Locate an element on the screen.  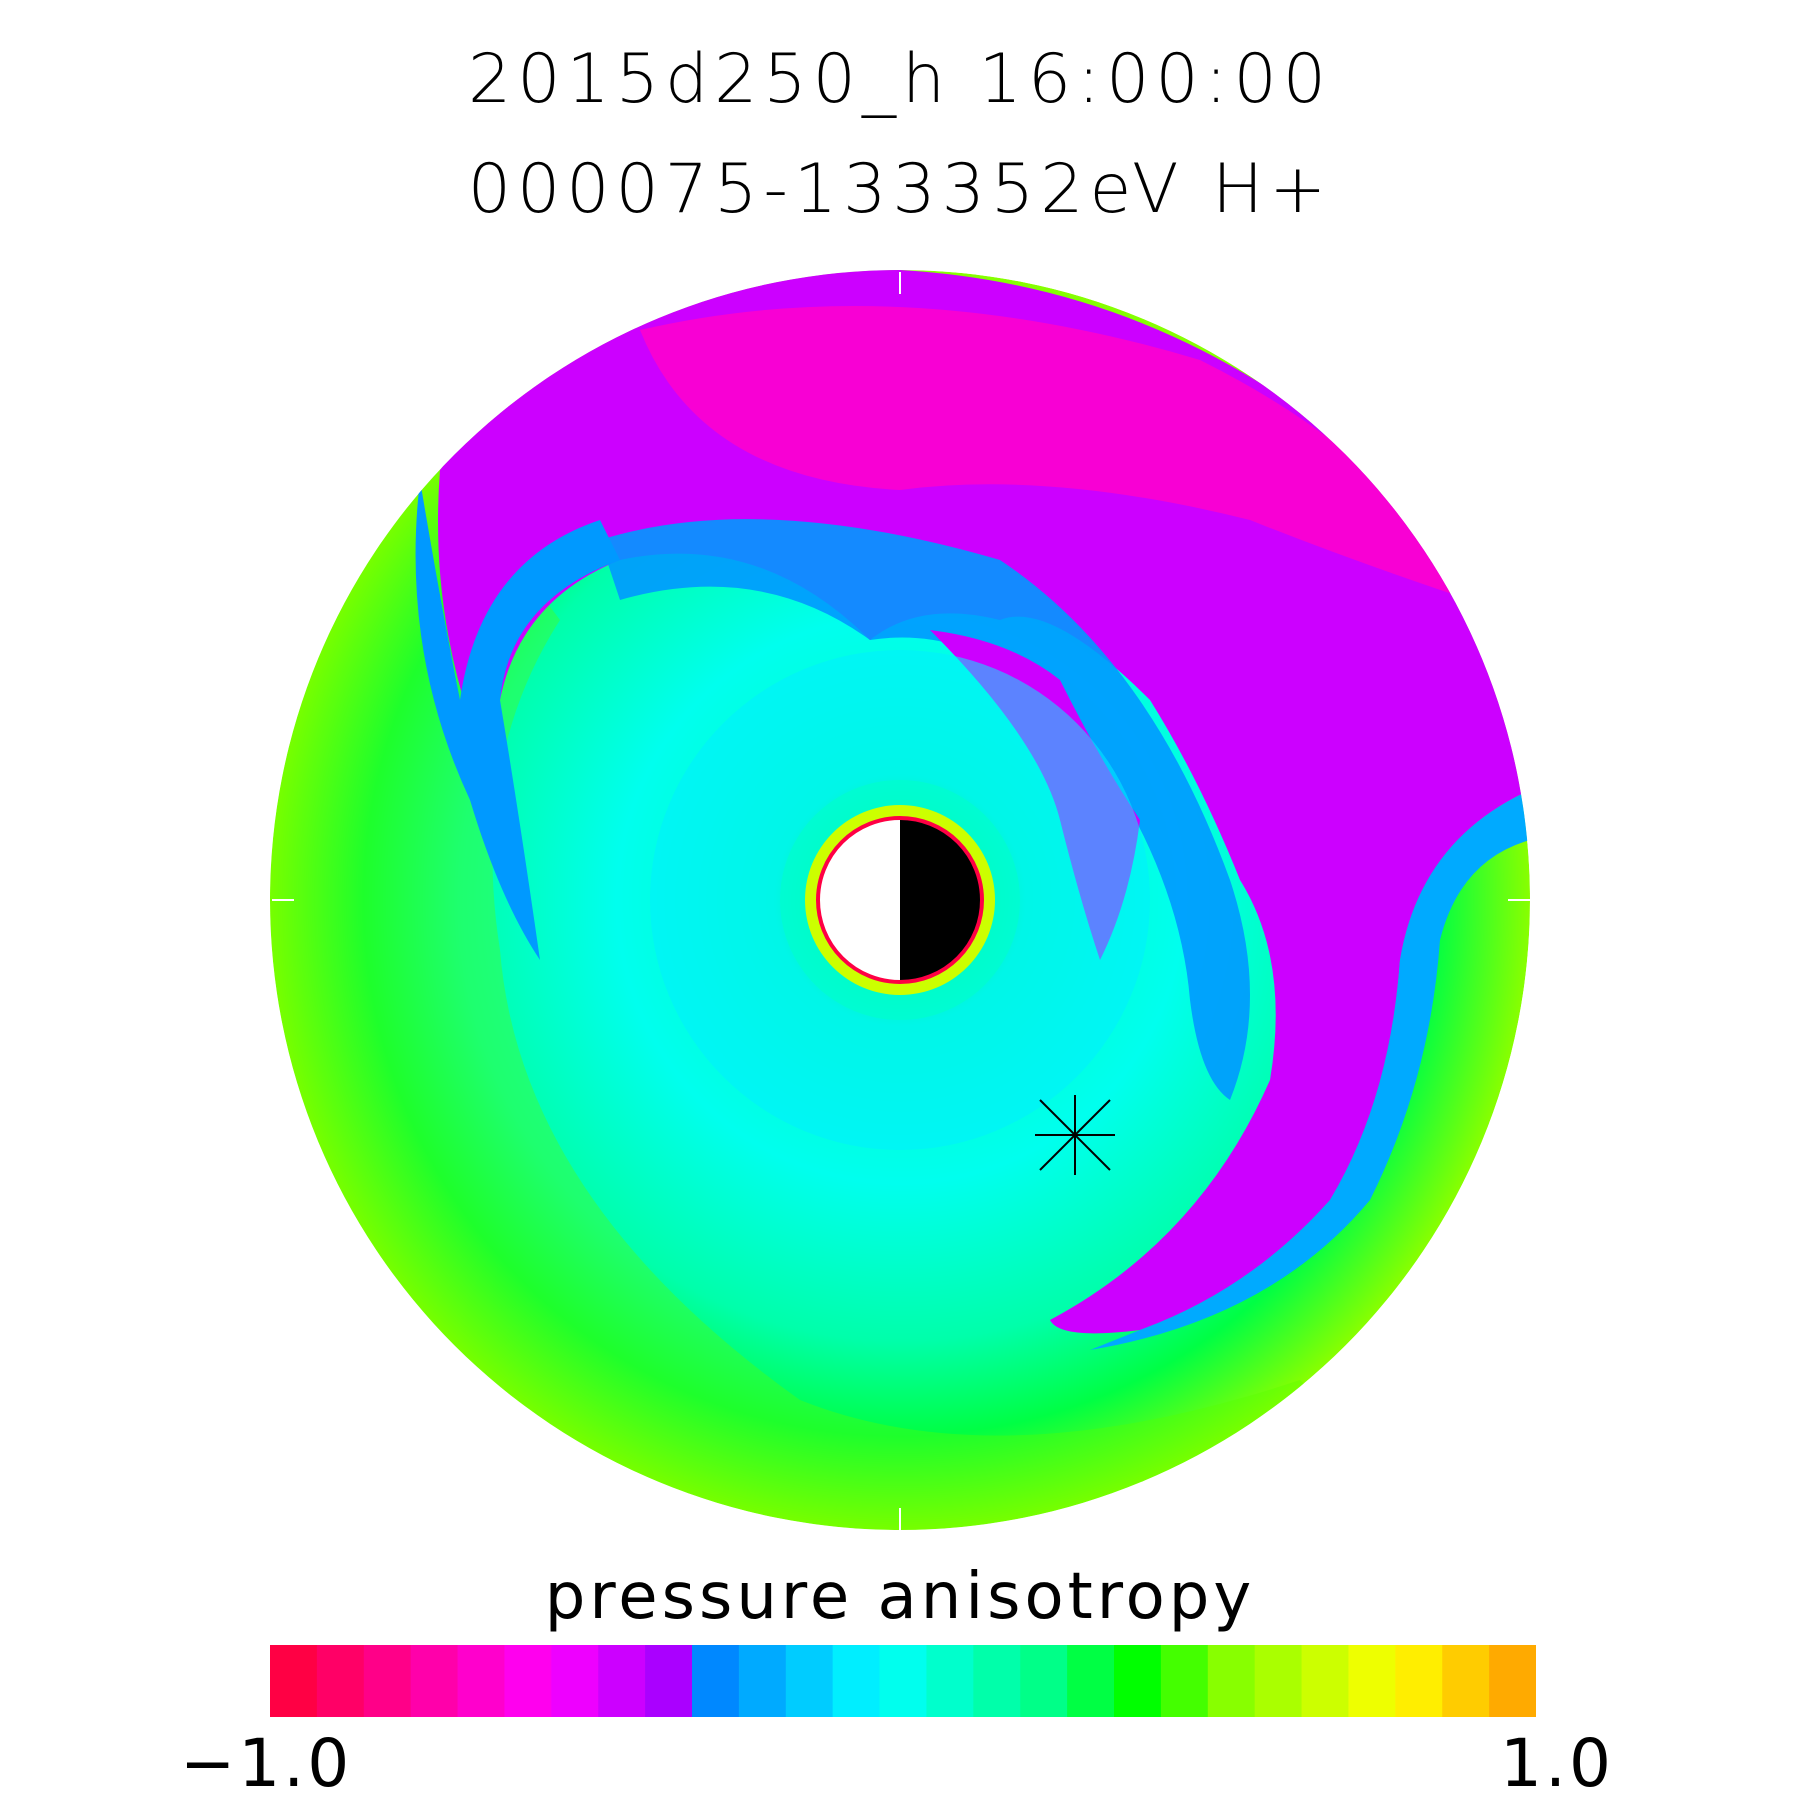
colorbar is located at coordinates (903, 1681).